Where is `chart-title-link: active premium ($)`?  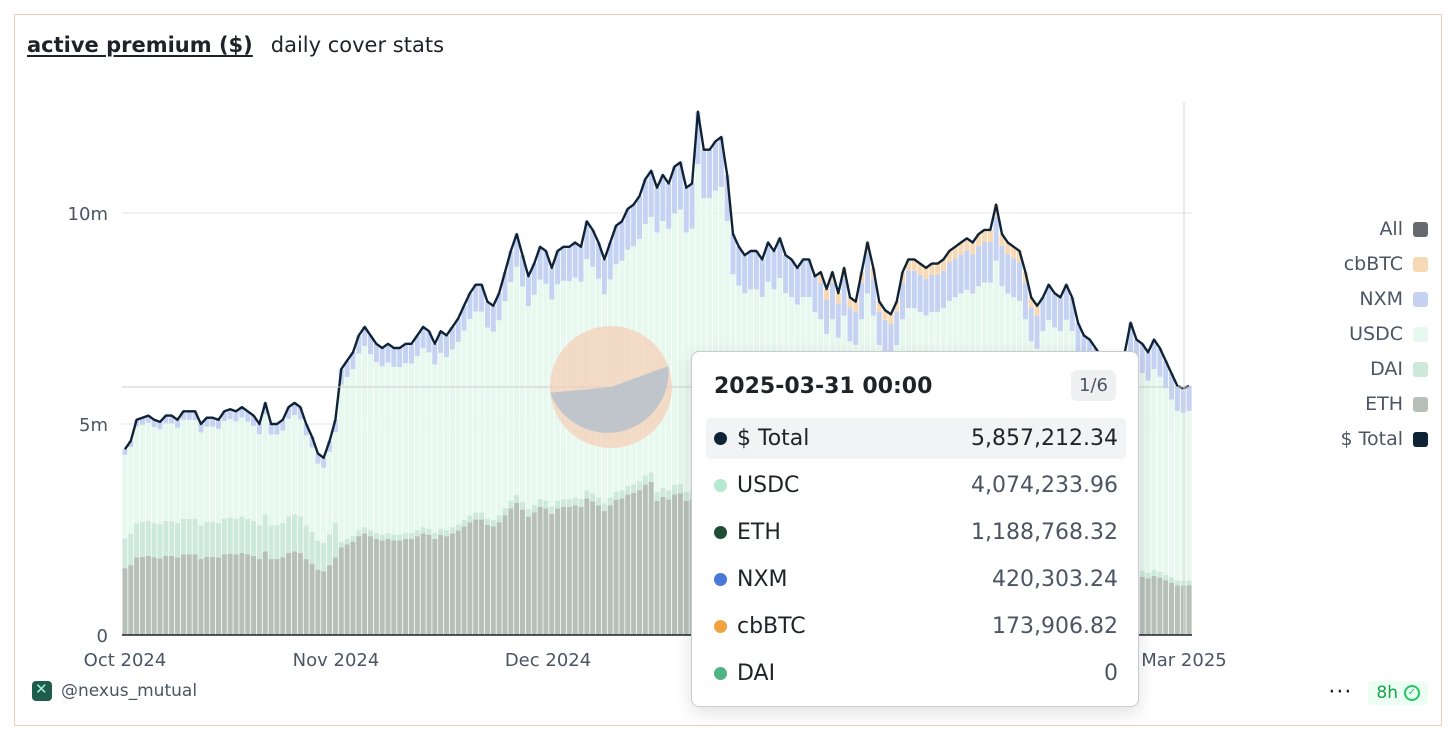 chart-title-link: active premium ($) is located at coordinates (140, 45).